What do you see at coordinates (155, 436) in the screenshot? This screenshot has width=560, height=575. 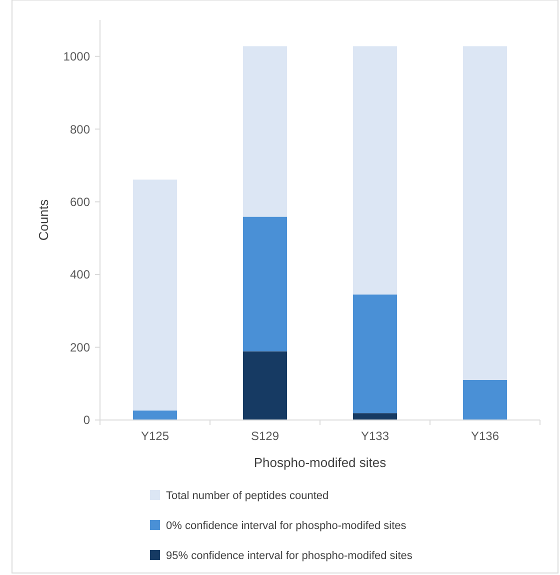 I see `x-tick-label: Y125` at bounding box center [155, 436].